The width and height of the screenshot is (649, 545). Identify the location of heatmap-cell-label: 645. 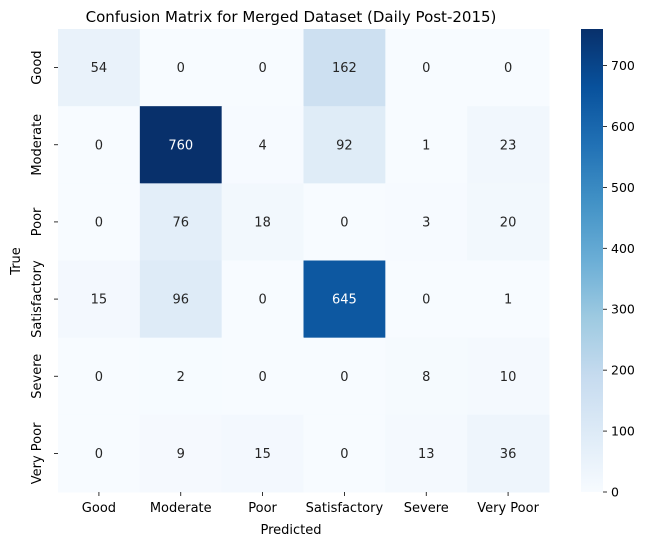
(344, 300).